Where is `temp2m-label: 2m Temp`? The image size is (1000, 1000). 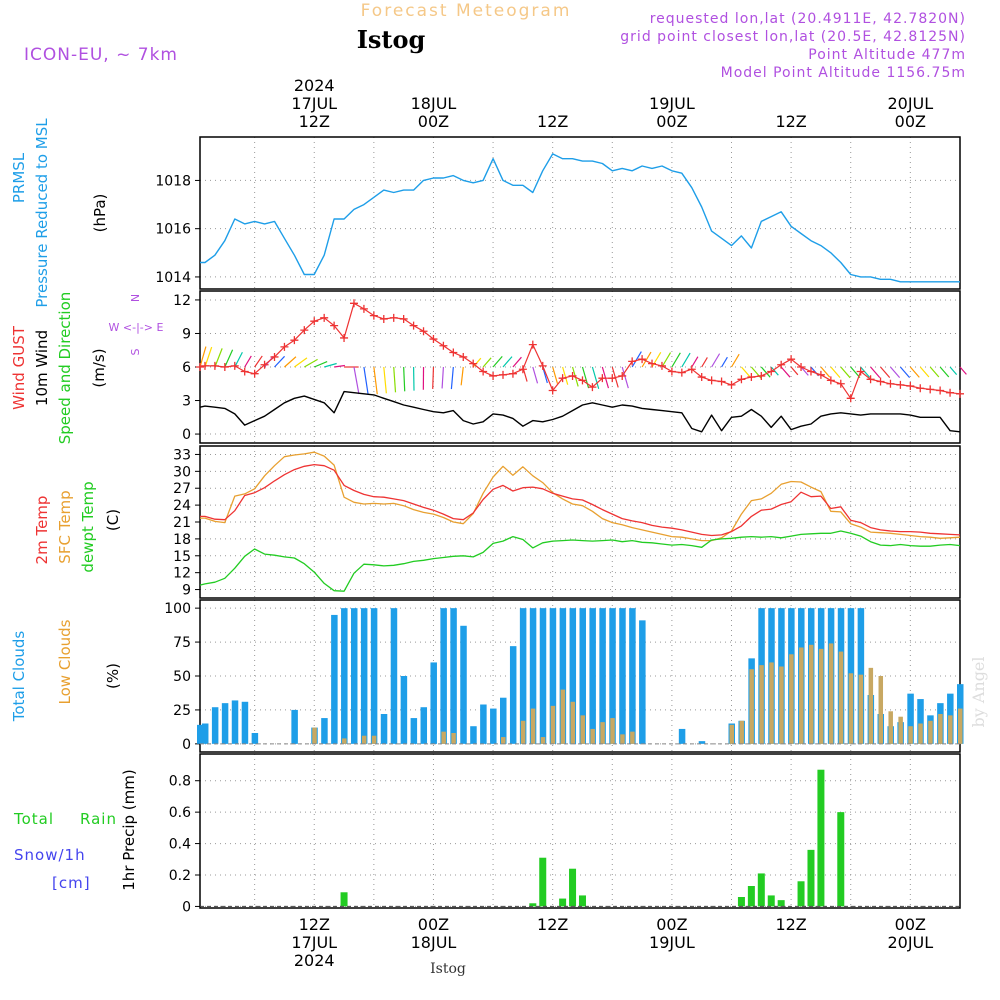 temp2m-label: 2m Temp is located at coordinates (42, 530).